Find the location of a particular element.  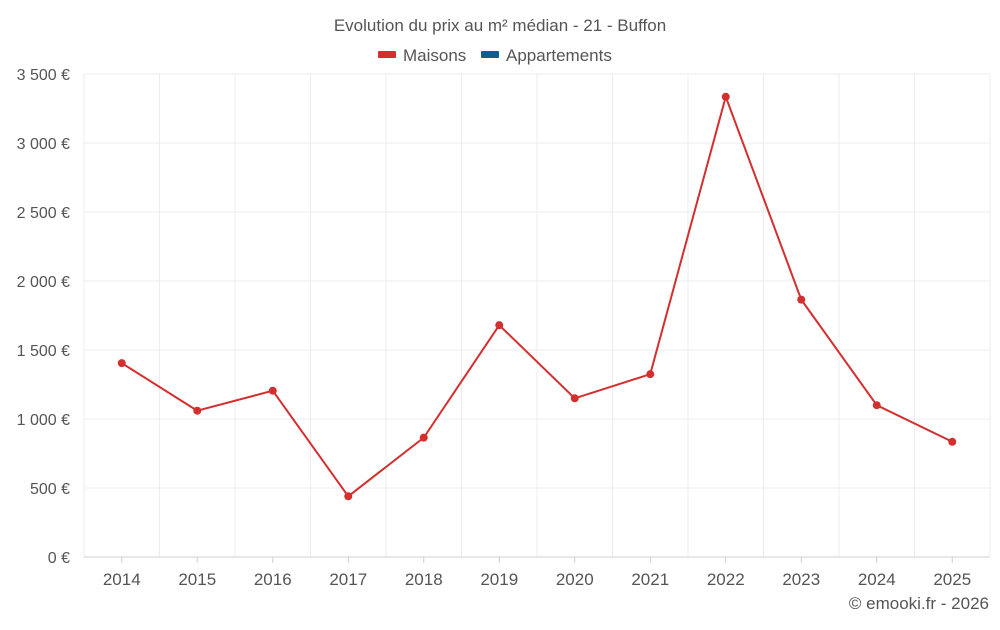

x-tick-label: 2014 is located at coordinates (122, 579).